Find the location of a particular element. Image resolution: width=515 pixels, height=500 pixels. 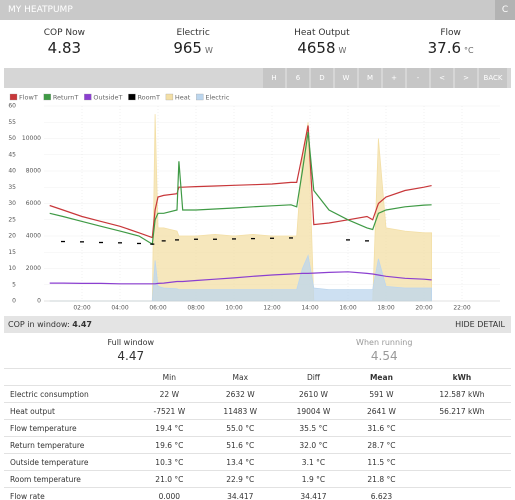

legend-label: Electric is located at coordinates (217, 98).